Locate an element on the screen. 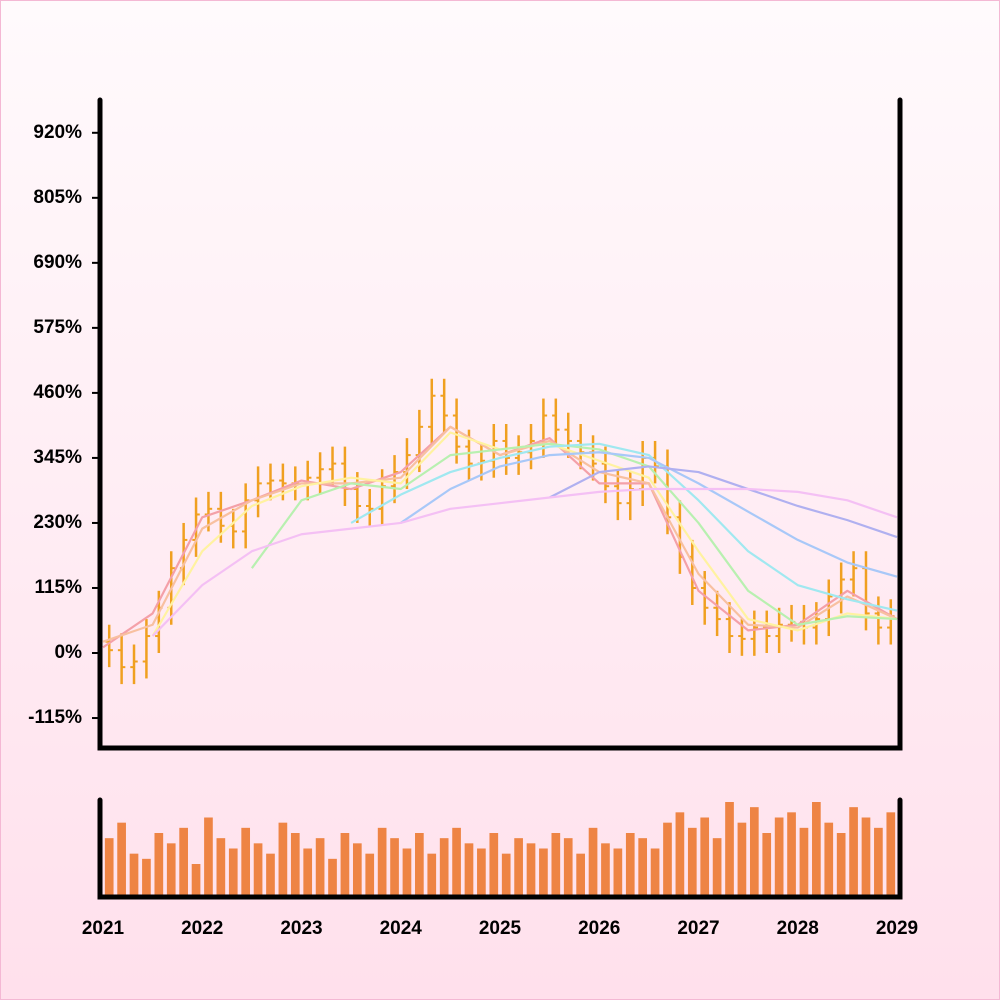  volume-frame is located at coordinates (500, 848).